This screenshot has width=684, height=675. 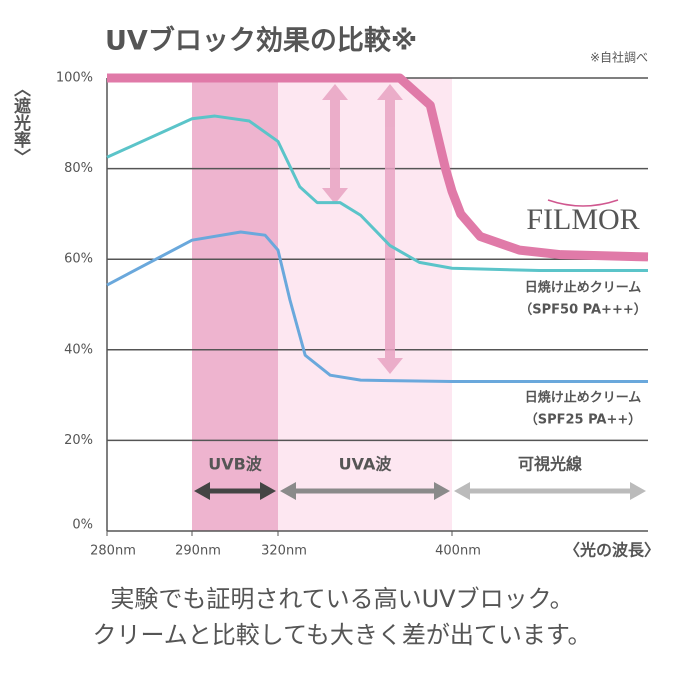 I want to click on legend-spec: （SPF25 PA++）, so click(x=583, y=420).